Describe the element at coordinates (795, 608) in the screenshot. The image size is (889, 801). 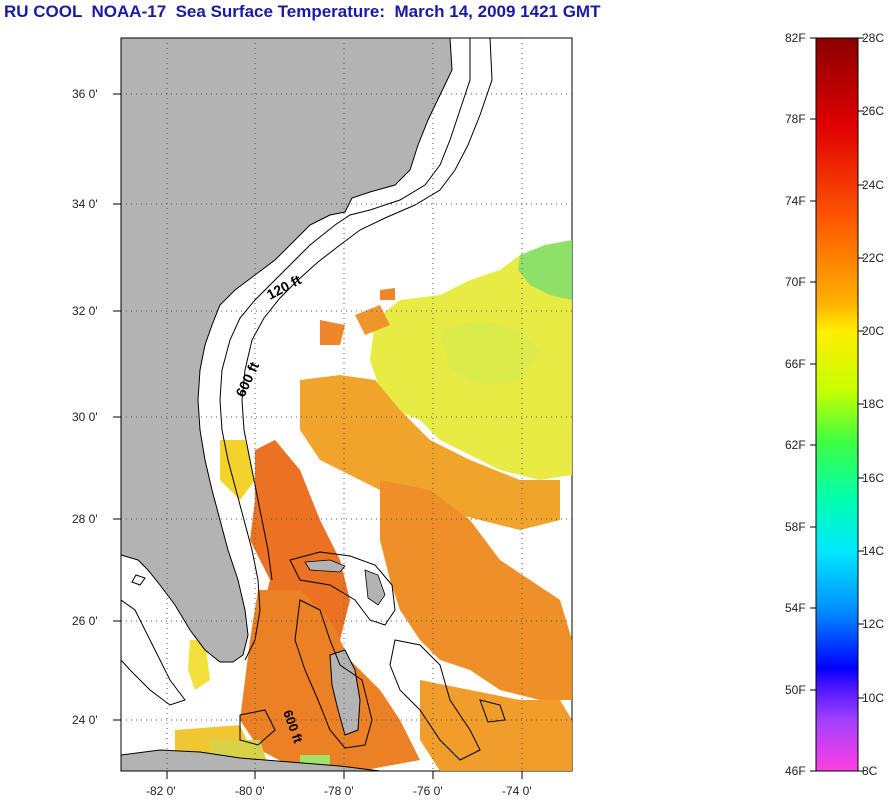
I see `colorbar-f-54: 54F` at that location.